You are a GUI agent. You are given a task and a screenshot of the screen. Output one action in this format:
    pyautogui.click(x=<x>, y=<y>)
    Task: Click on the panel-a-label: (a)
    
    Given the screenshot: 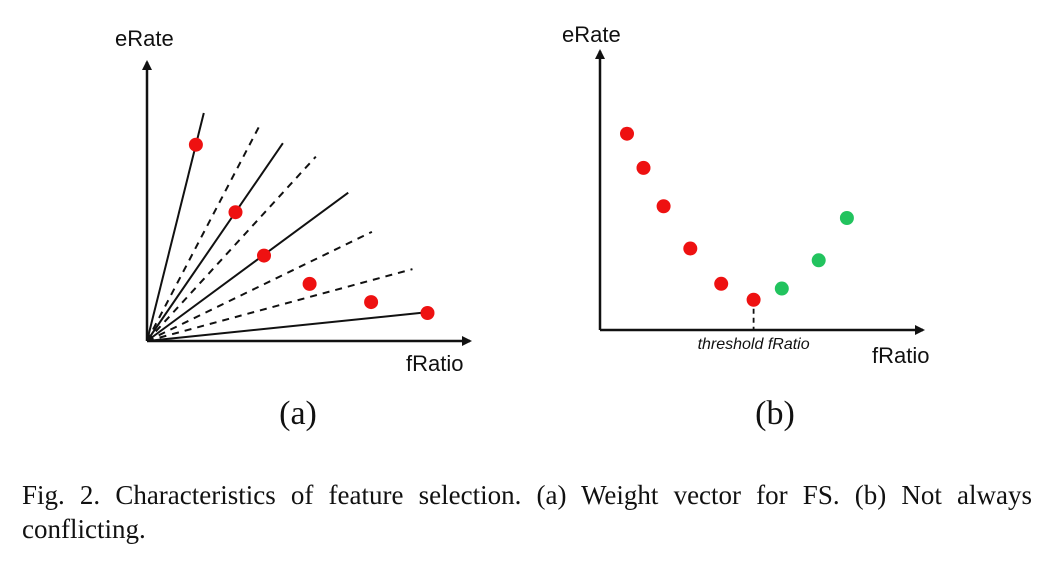 What is the action you would take?
    pyautogui.click(x=298, y=413)
    